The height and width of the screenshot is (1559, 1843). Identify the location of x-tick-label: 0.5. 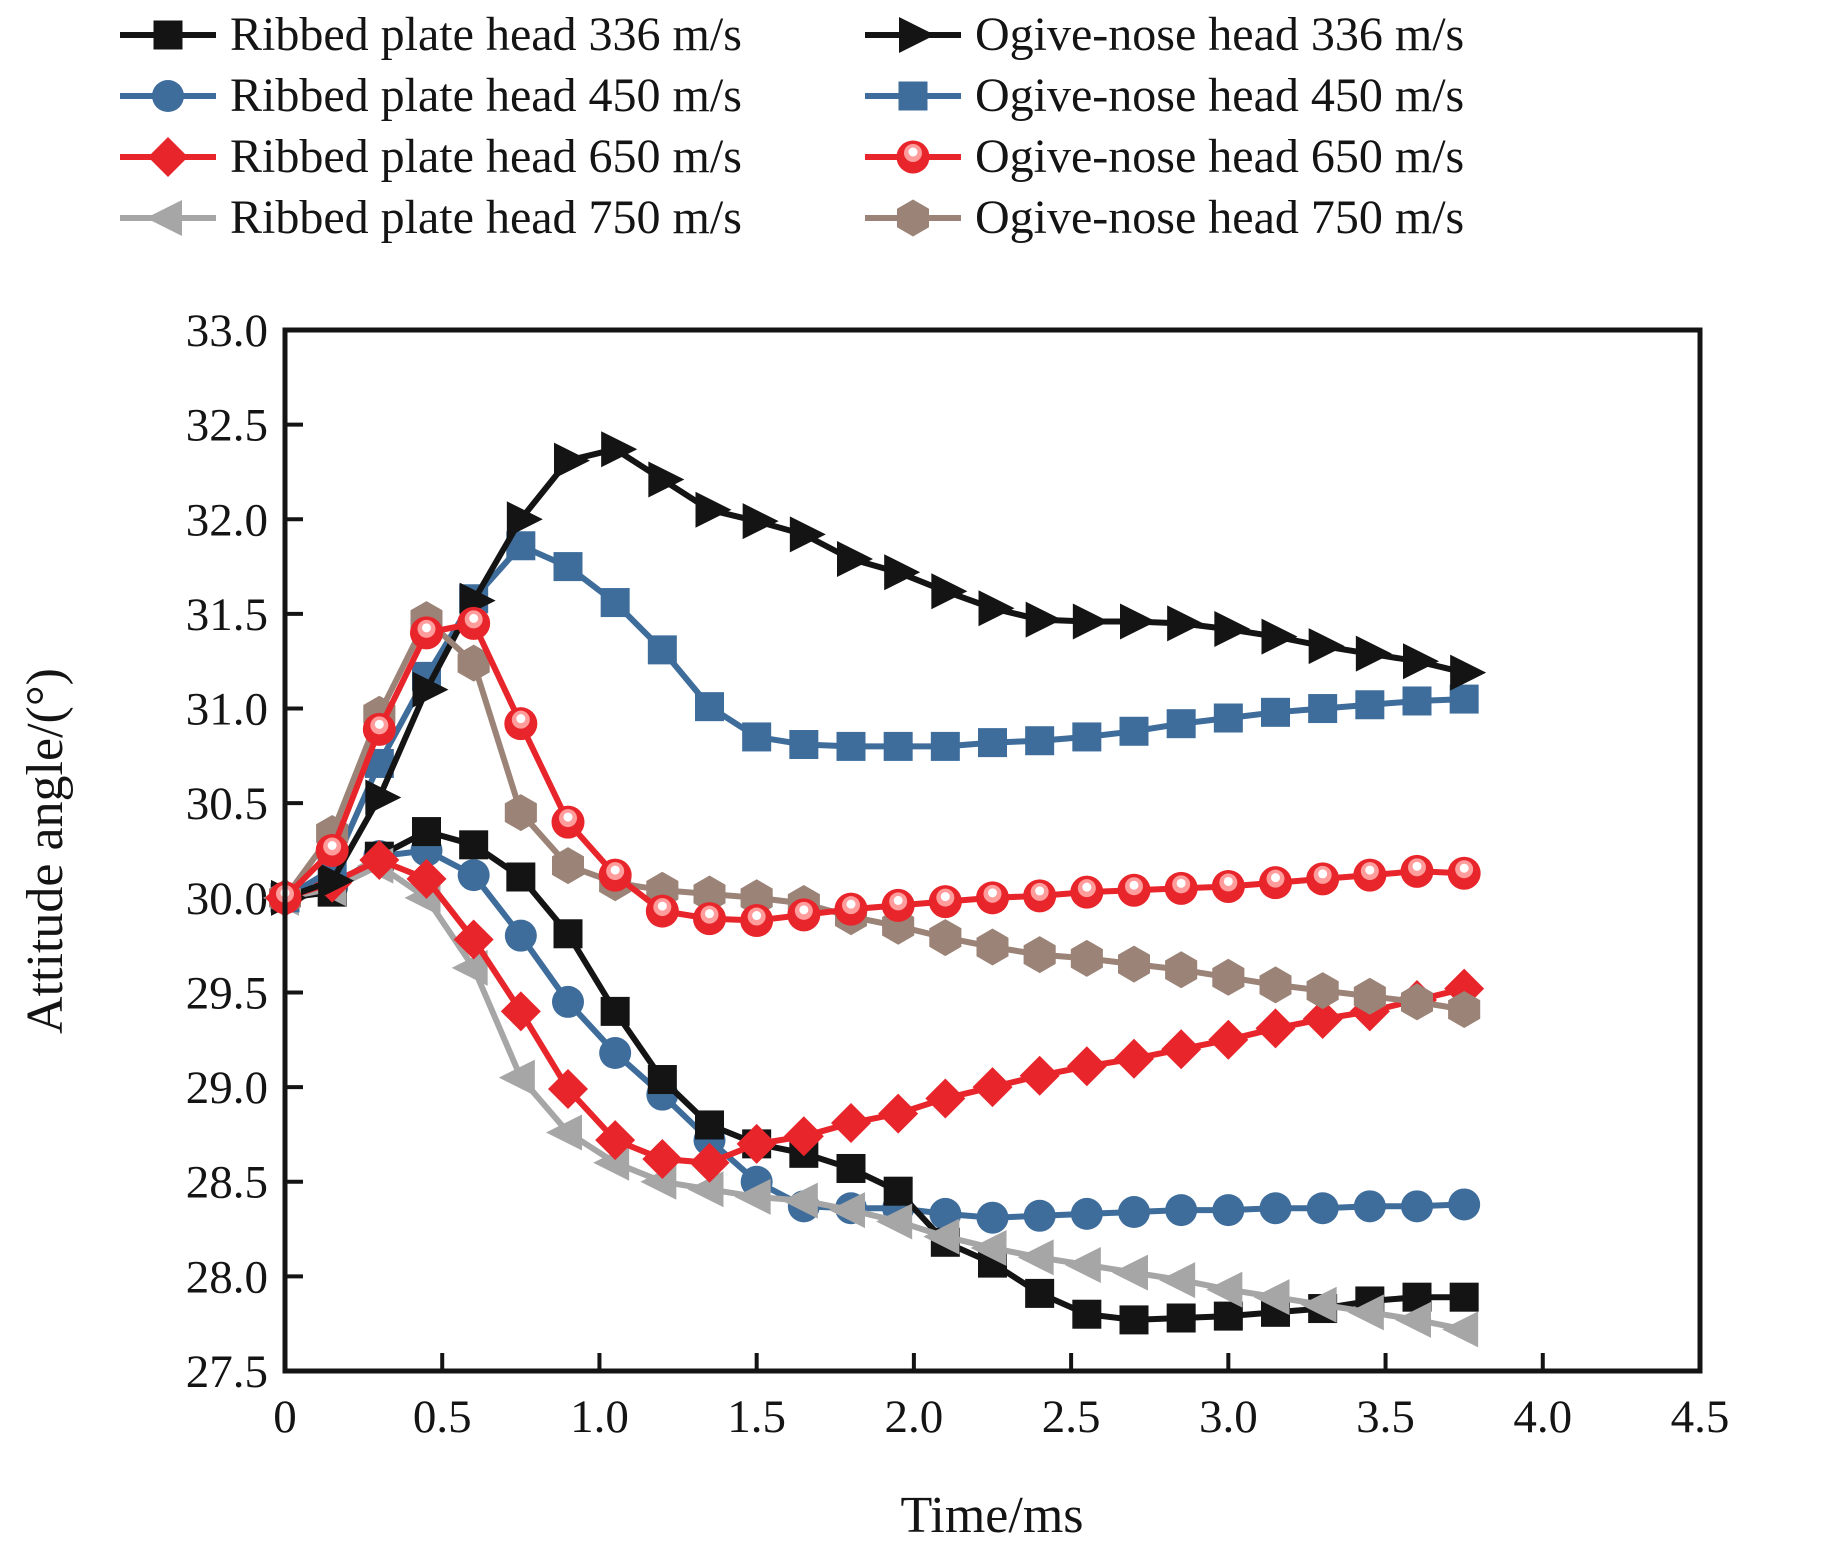
(442, 1417).